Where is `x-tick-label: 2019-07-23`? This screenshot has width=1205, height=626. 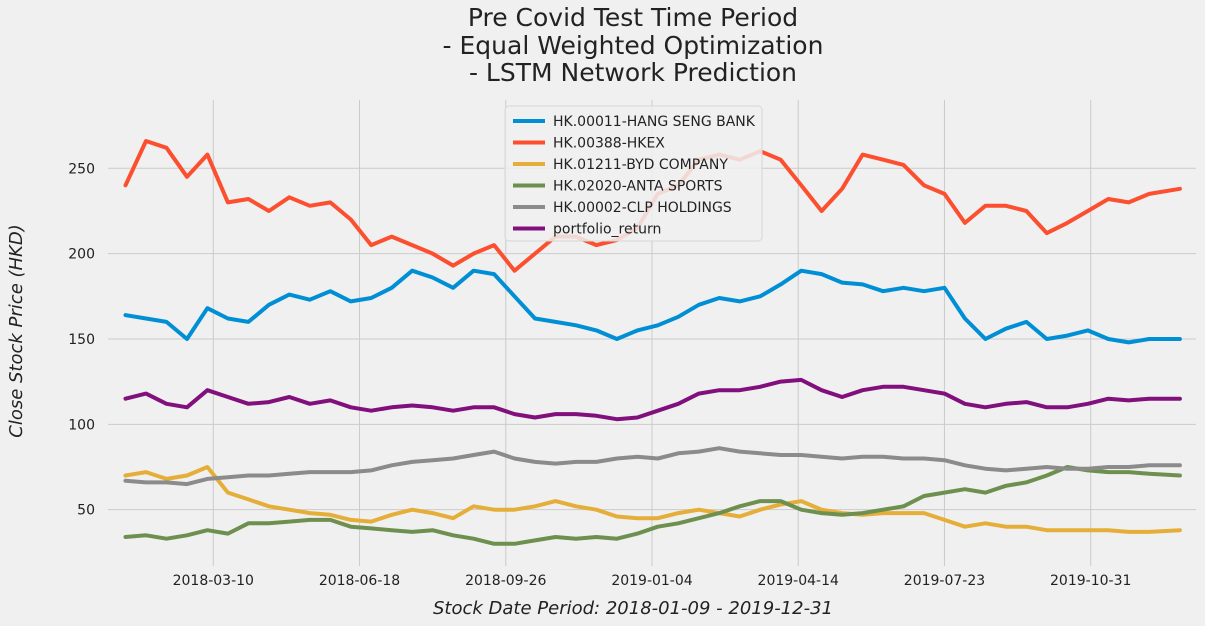 x-tick-label: 2019-07-23 is located at coordinates (944, 581).